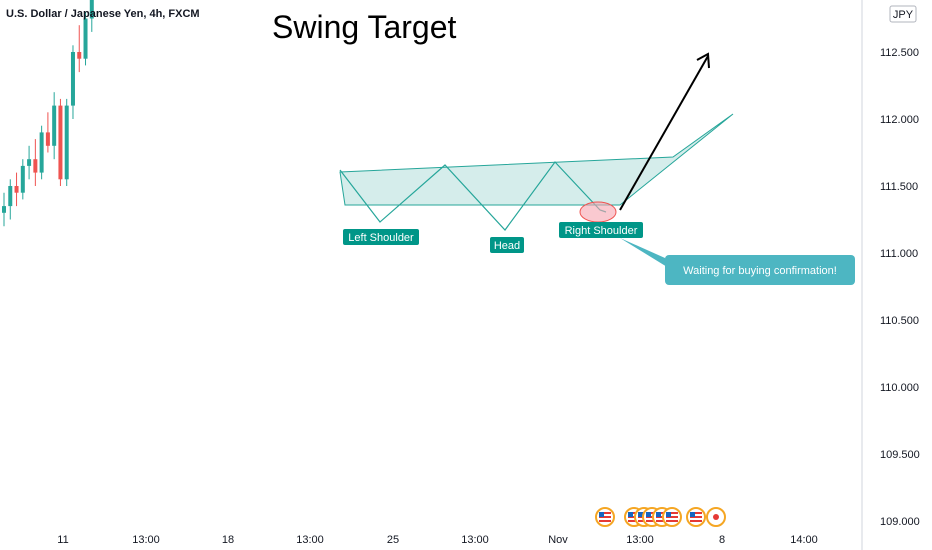  Describe the element at coordinates (62, 540) in the screenshot. I see `time-tick-label: 11` at that location.